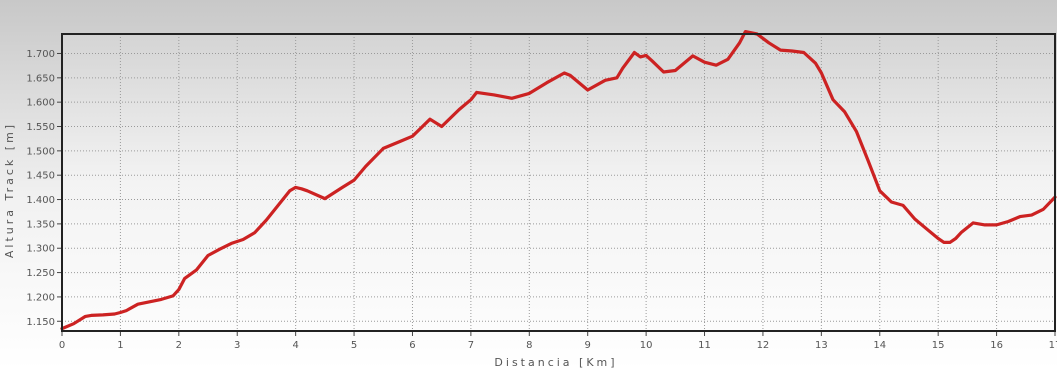 The image size is (1057, 370). Describe the element at coordinates (62, 345) in the screenshot. I see `x-tick-label: 0` at that location.